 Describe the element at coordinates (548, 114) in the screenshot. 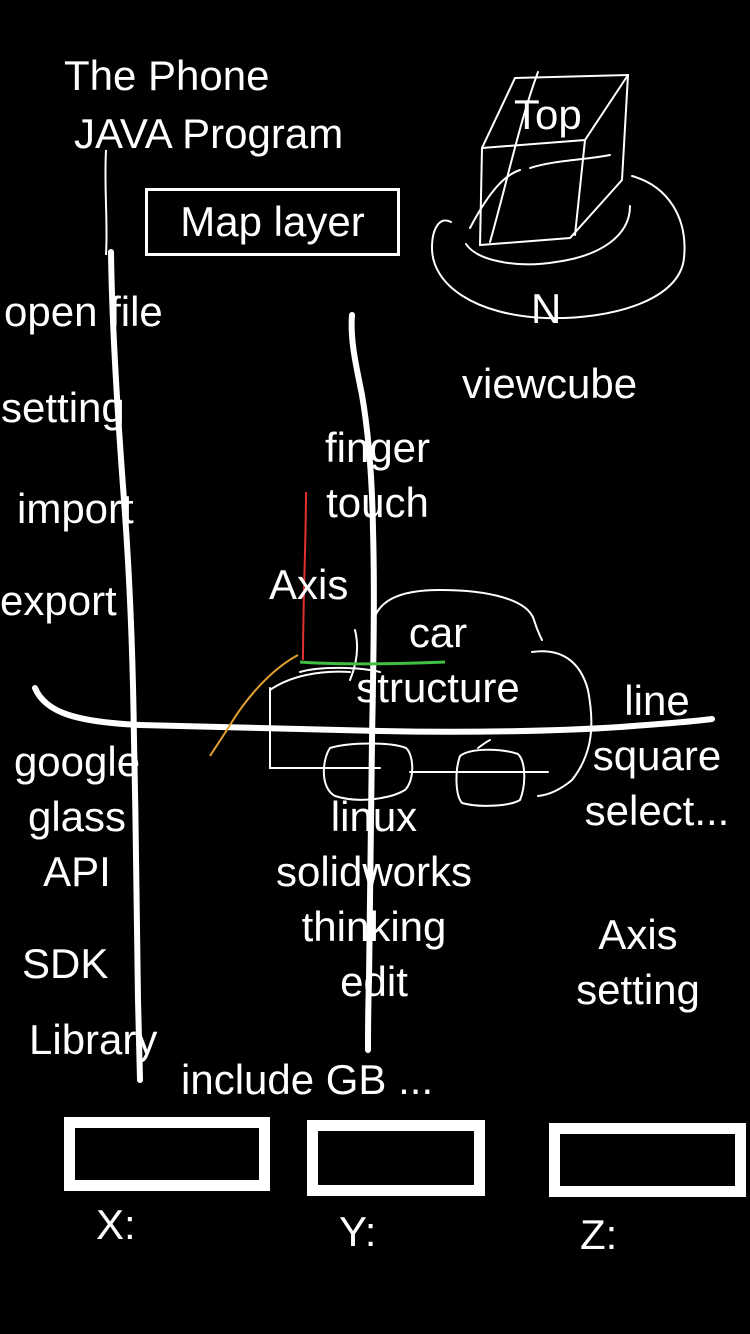

I see `viewcube-top-label: Top` at that location.